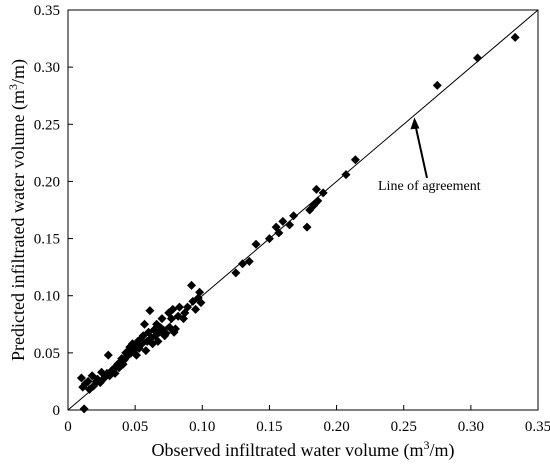 The width and height of the screenshot is (550, 466). Describe the element at coordinates (202, 427) in the screenshot. I see `x-tick-label: 0.10` at that location.